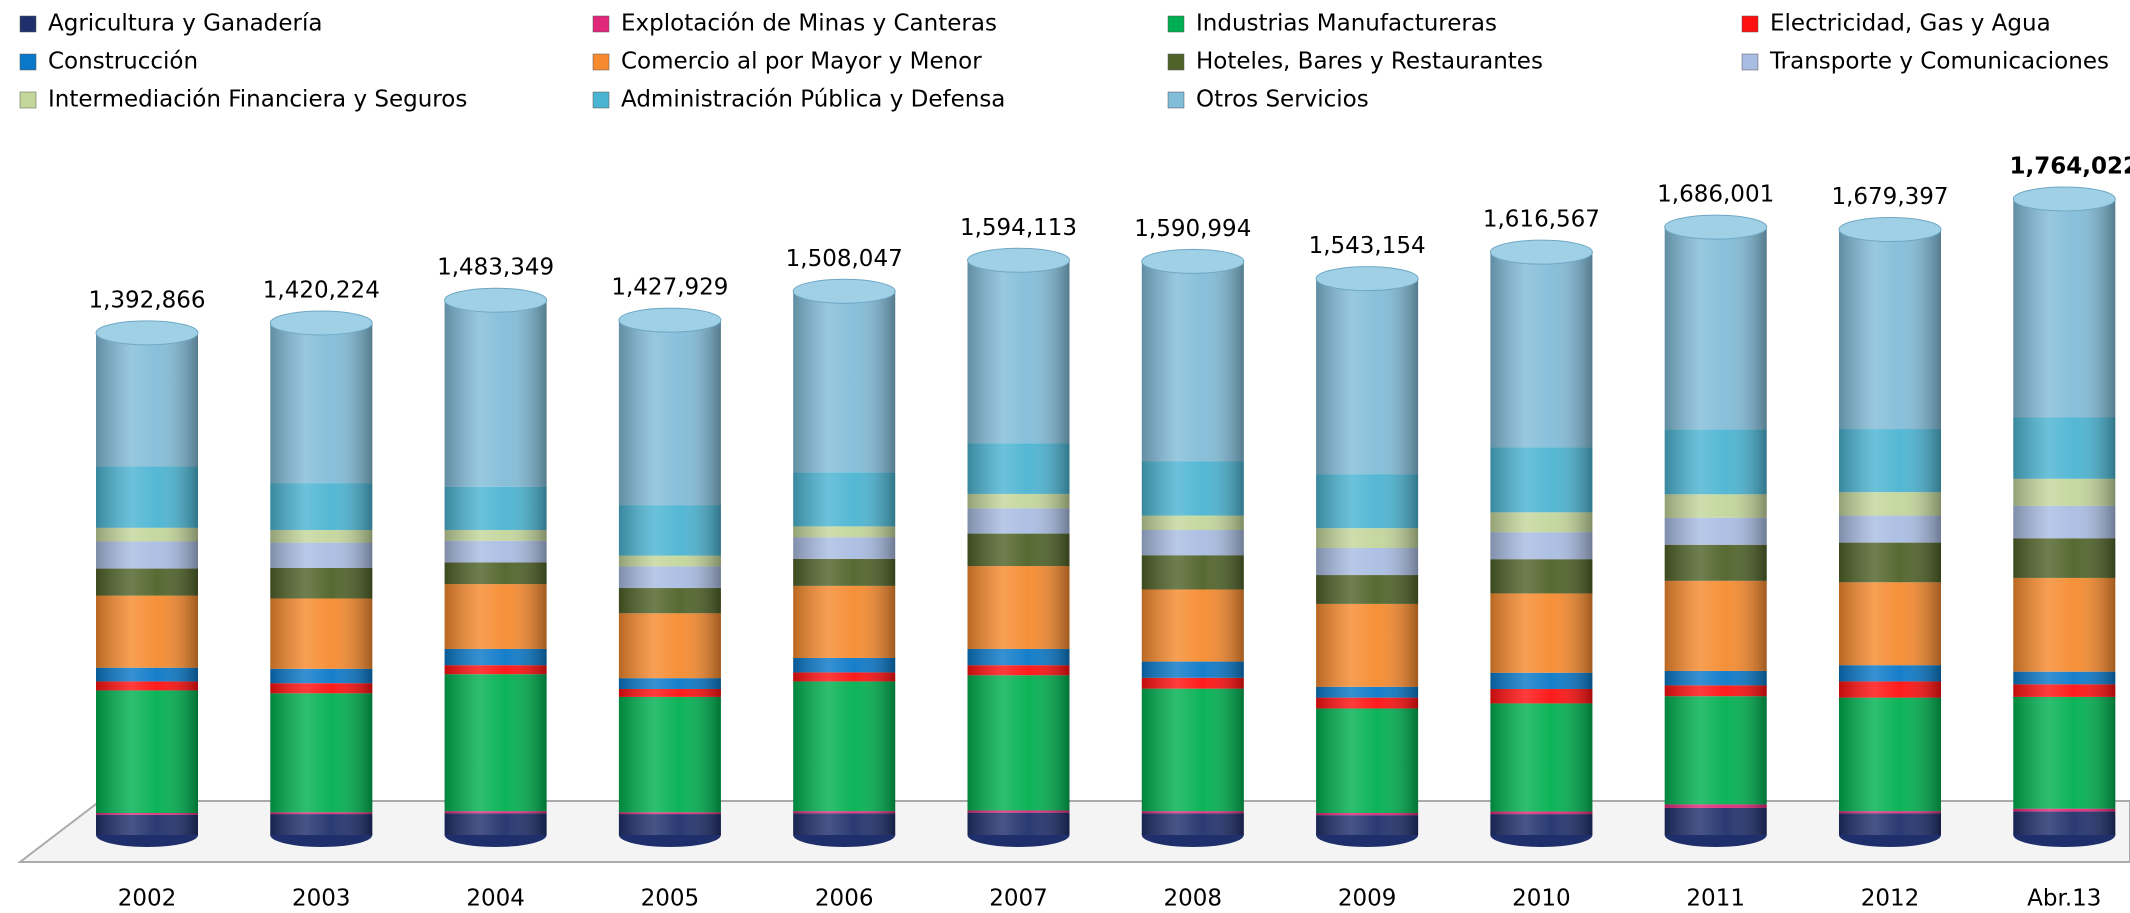 The image size is (2130, 913). I want to click on legend-label: Electricidad, Gas y Agua, so click(1910, 24).